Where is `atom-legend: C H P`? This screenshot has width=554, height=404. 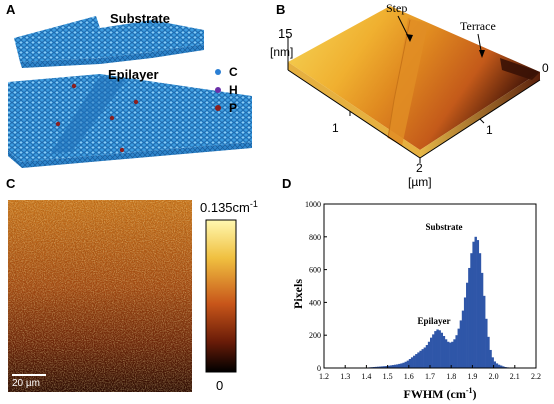
atom-legend: C H P is located at coordinates (226, 90).